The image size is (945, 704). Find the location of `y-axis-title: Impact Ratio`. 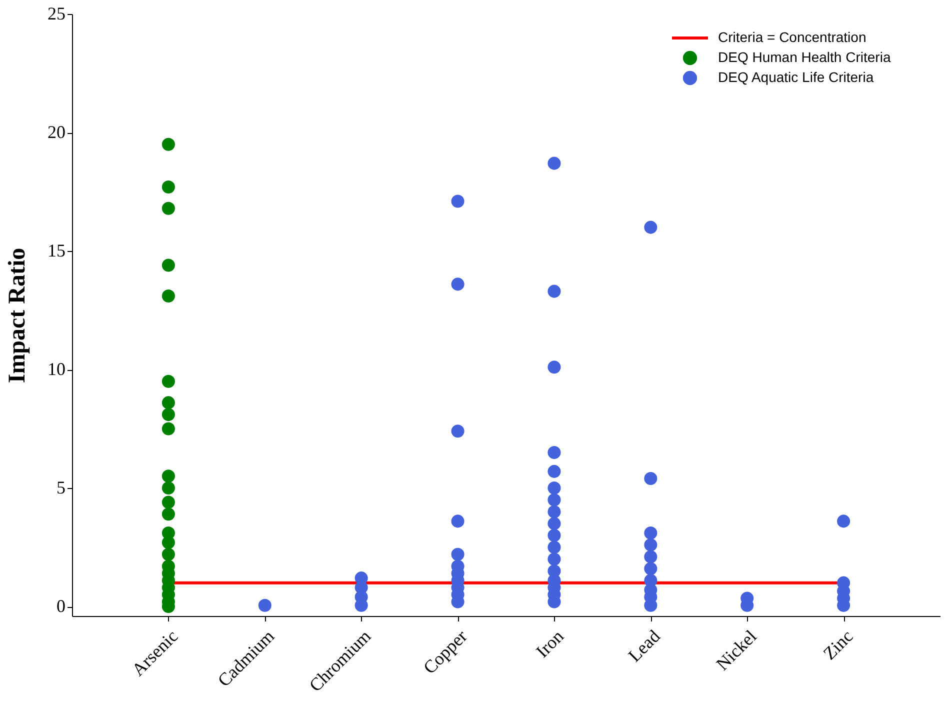

y-axis-title: Impact Ratio is located at coordinates (17, 316).